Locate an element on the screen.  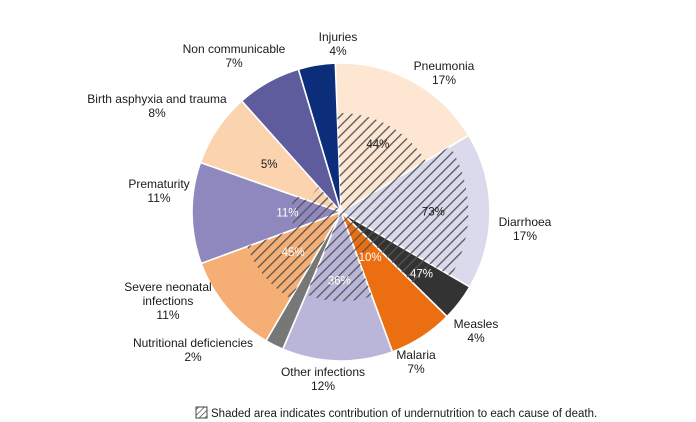
undernutrition-hatch-malaria is located at coordinates (358, 234).